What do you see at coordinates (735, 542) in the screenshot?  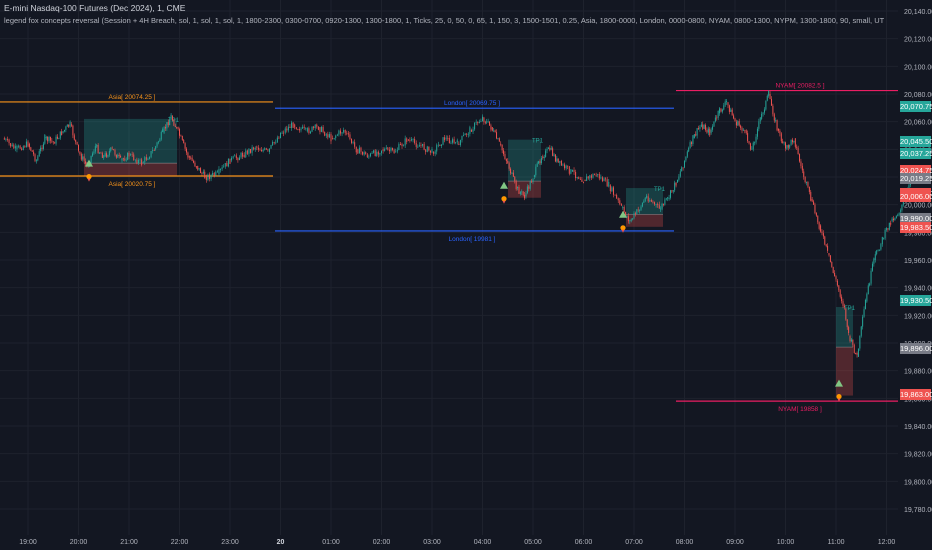 I see `time-tick-label: 09:00` at bounding box center [735, 542].